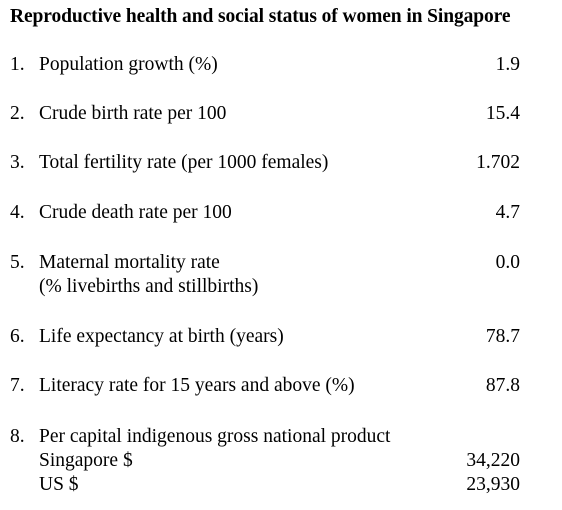 This screenshot has height=510, width=562. Describe the element at coordinates (17, 436) in the screenshot. I see `item-number: 8.` at that location.